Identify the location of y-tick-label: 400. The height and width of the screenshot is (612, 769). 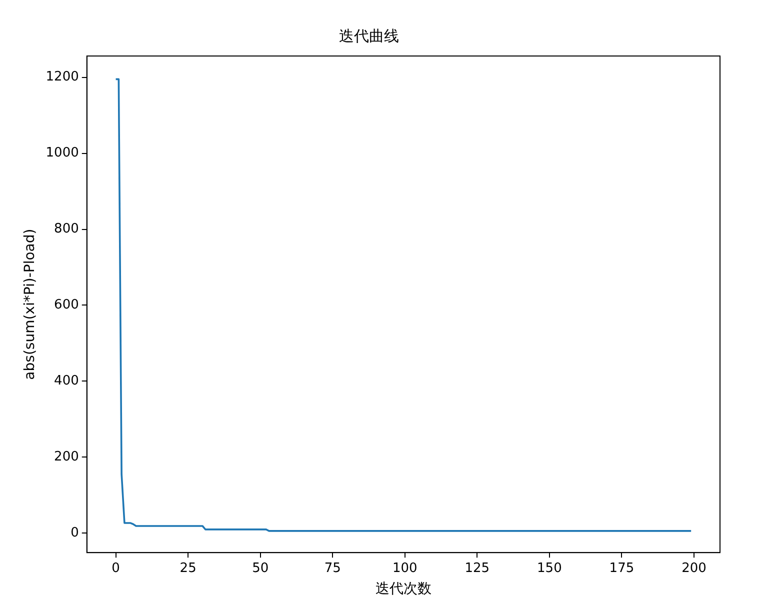
(66, 381).